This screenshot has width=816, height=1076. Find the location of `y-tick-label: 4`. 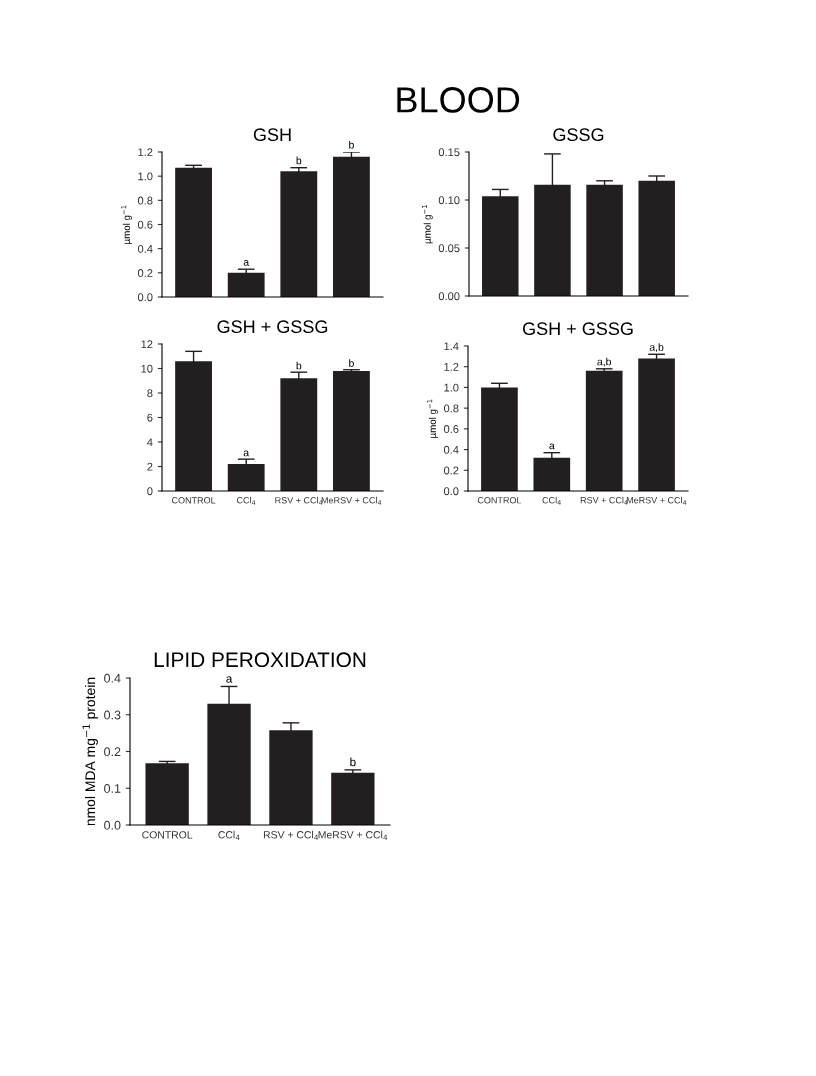

y-tick-label: 4 is located at coordinates (150, 442).